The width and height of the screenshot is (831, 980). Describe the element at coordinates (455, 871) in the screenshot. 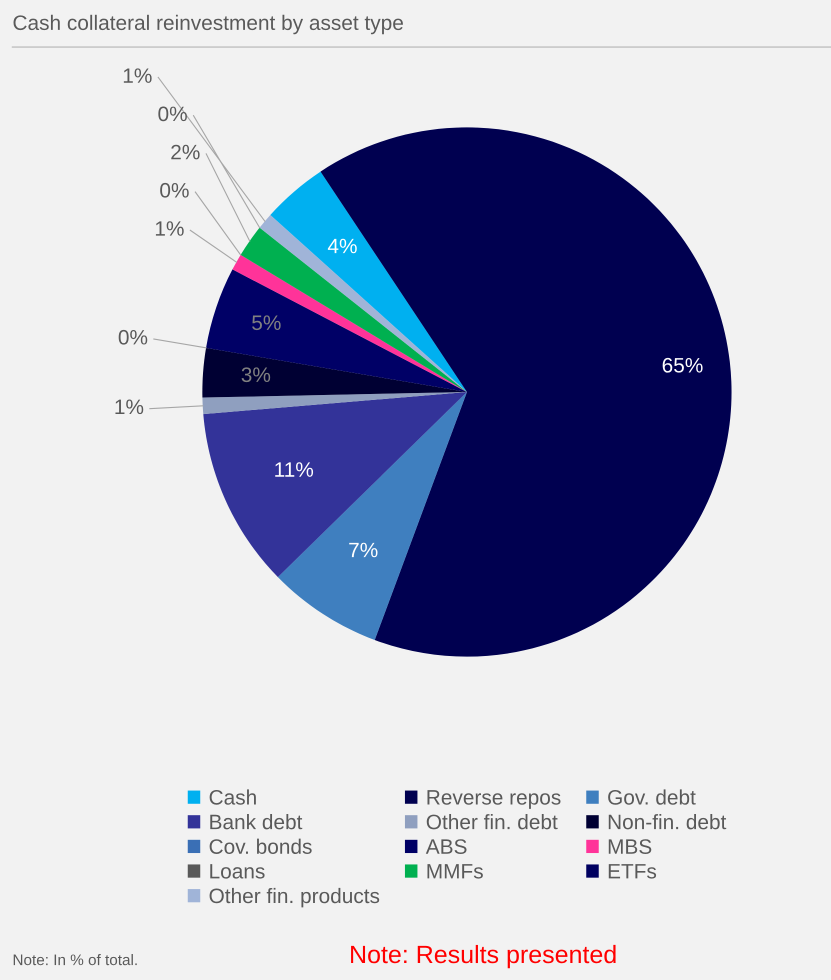

I see `legend-label: MMFs` at that location.